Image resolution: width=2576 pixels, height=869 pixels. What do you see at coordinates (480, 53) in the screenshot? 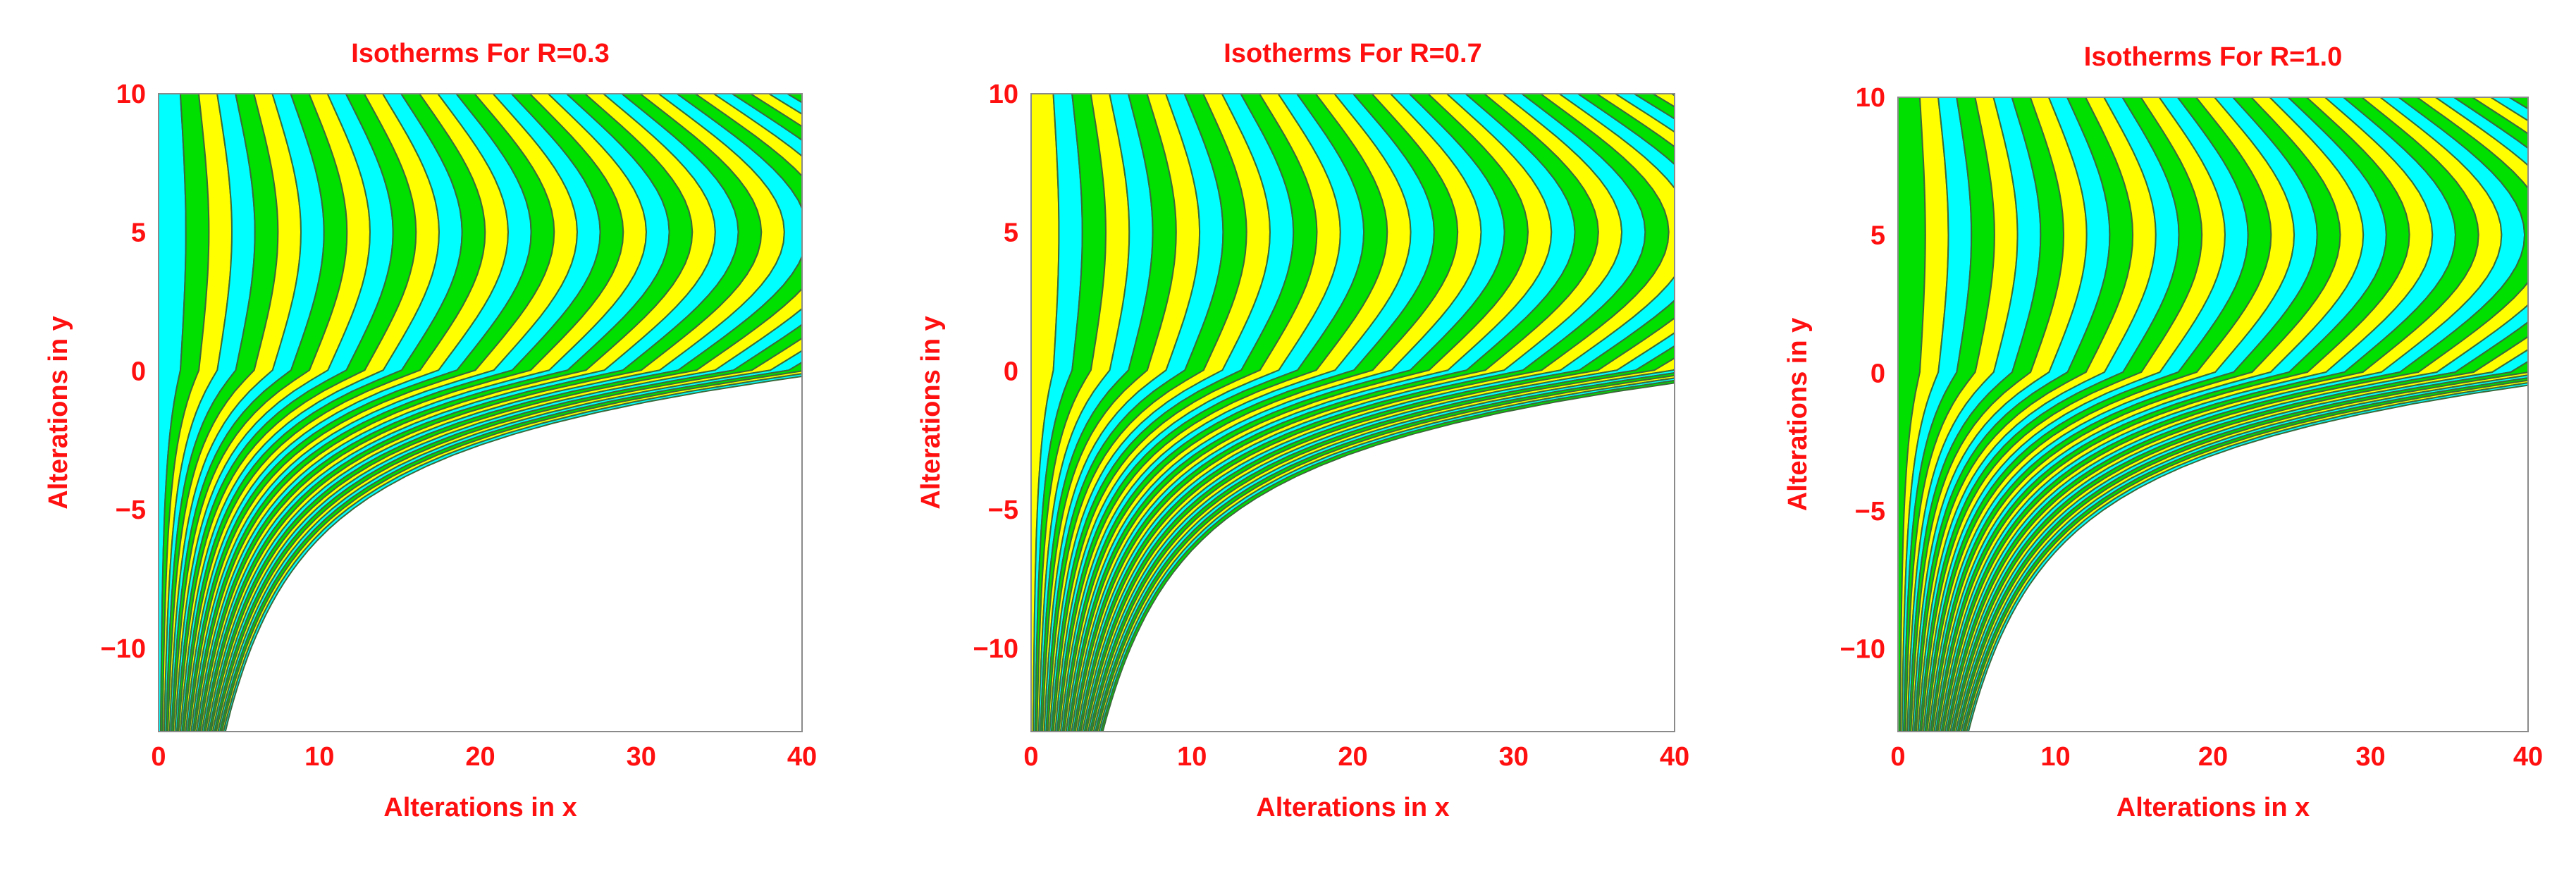
I see `chart-title: Isotherms For R=0.3` at bounding box center [480, 53].